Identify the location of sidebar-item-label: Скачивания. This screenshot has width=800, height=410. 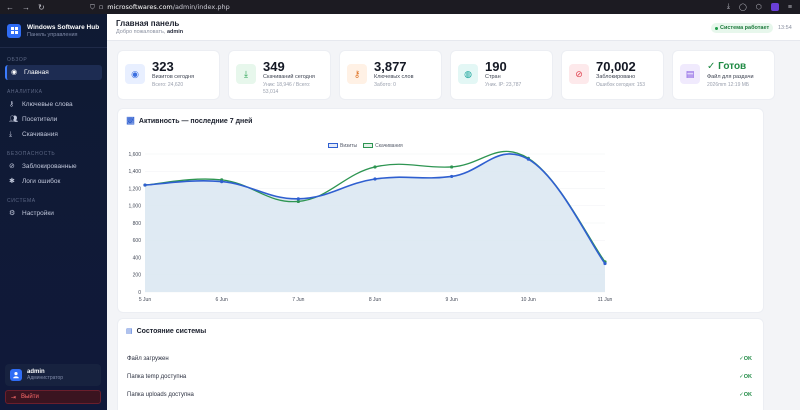
(40, 134).